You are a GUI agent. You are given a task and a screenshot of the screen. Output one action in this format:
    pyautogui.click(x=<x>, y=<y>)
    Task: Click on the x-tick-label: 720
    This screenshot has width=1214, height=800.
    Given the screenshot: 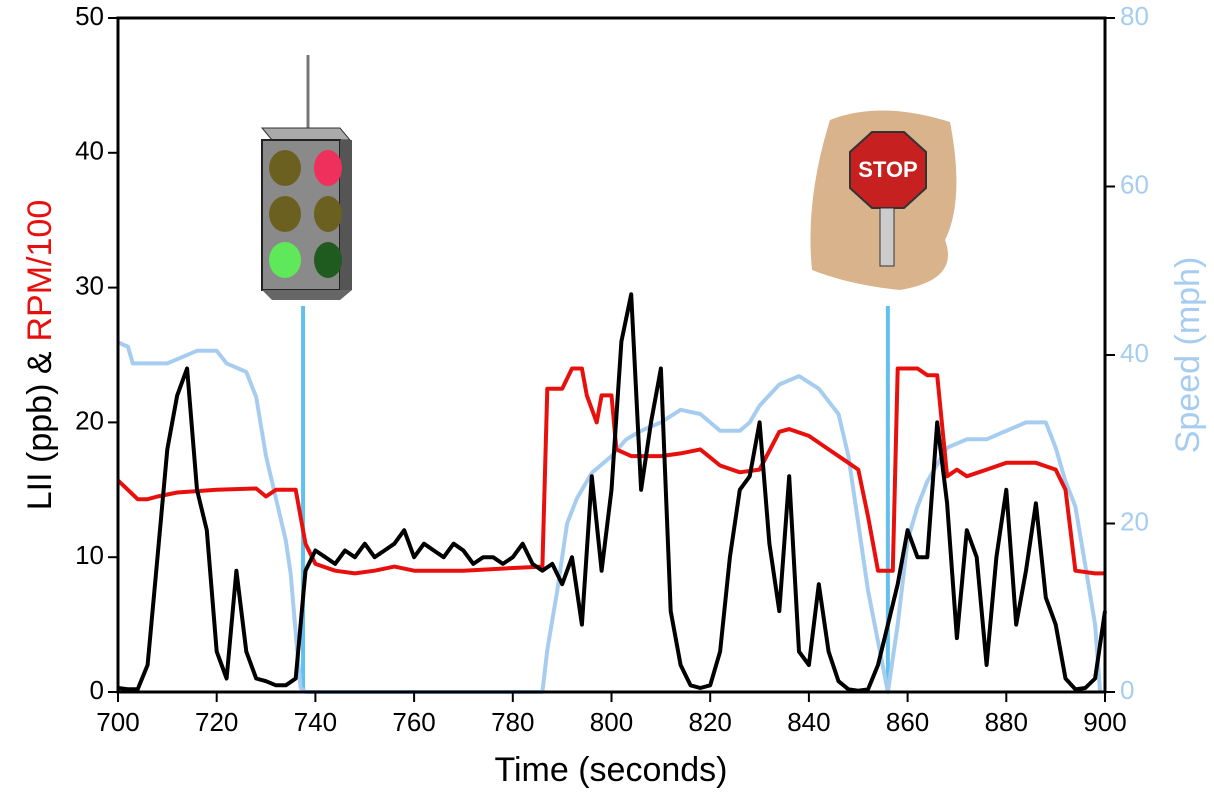 What is the action you would take?
    pyautogui.click(x=216, y=722)
    